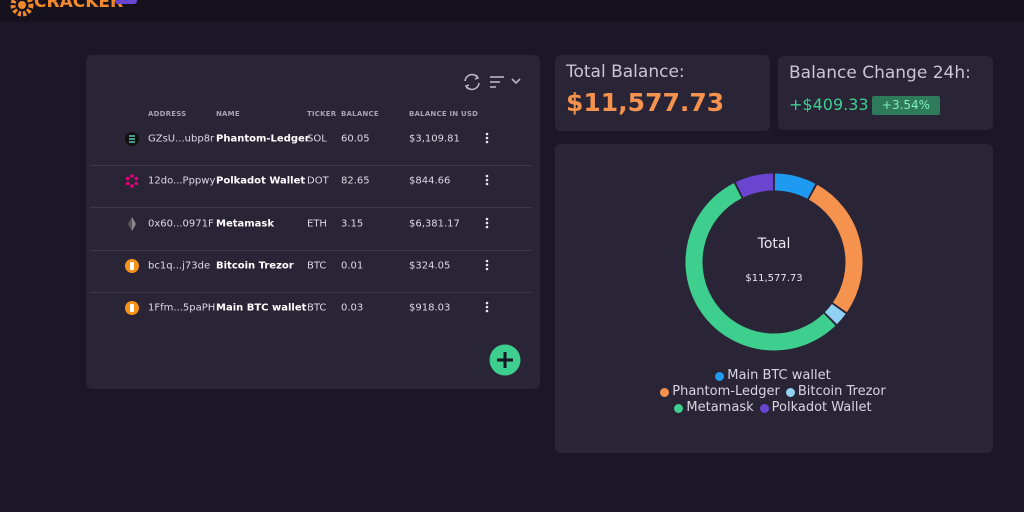 The width and height of the screenshot is (1024, 512). I want to click on cell-balance-usd: $918.03, so click(430, 308).